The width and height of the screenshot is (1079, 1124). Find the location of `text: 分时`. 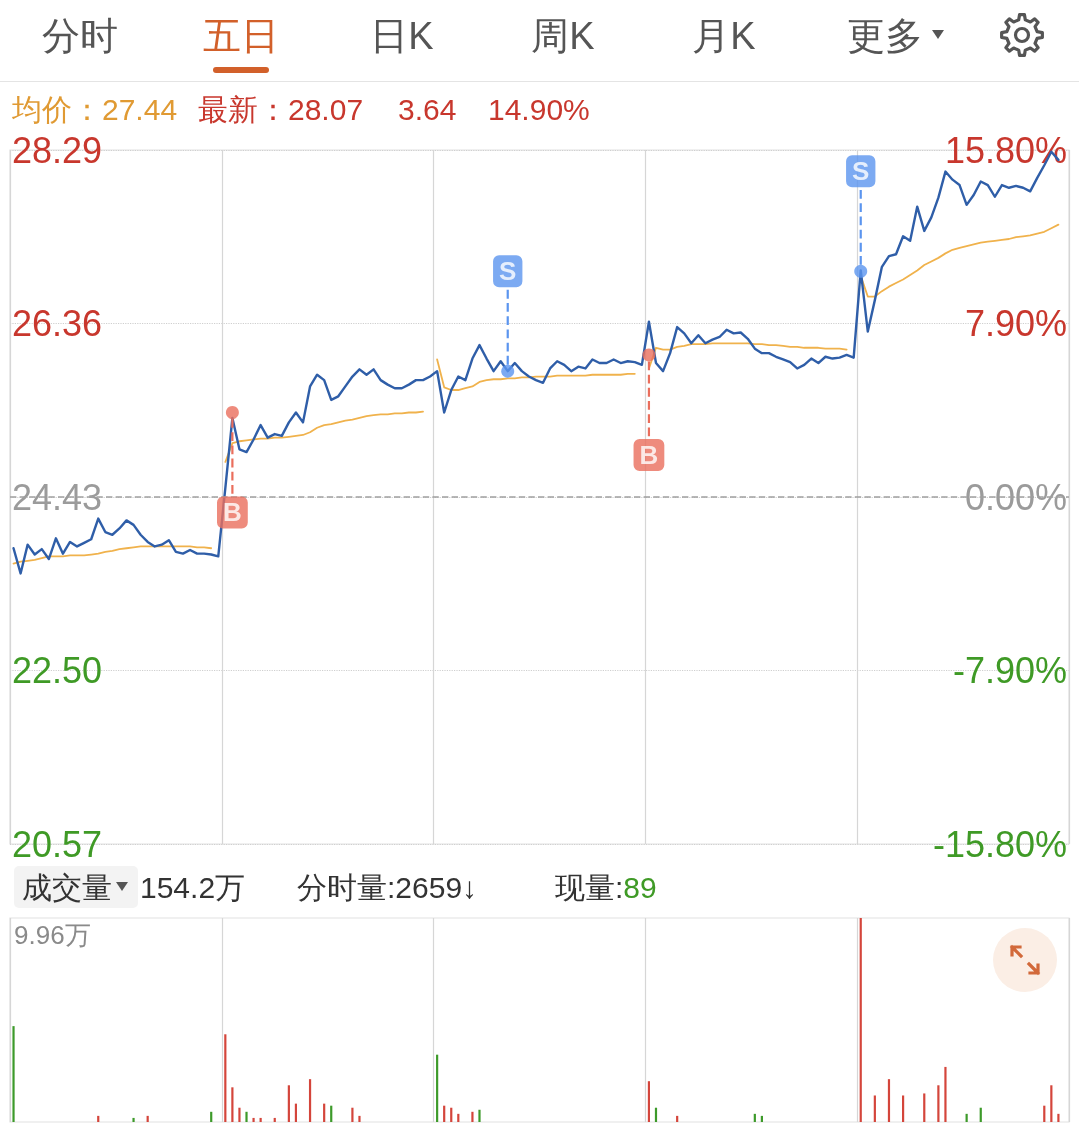

text: 分时 is located at coordinates (80, 36).